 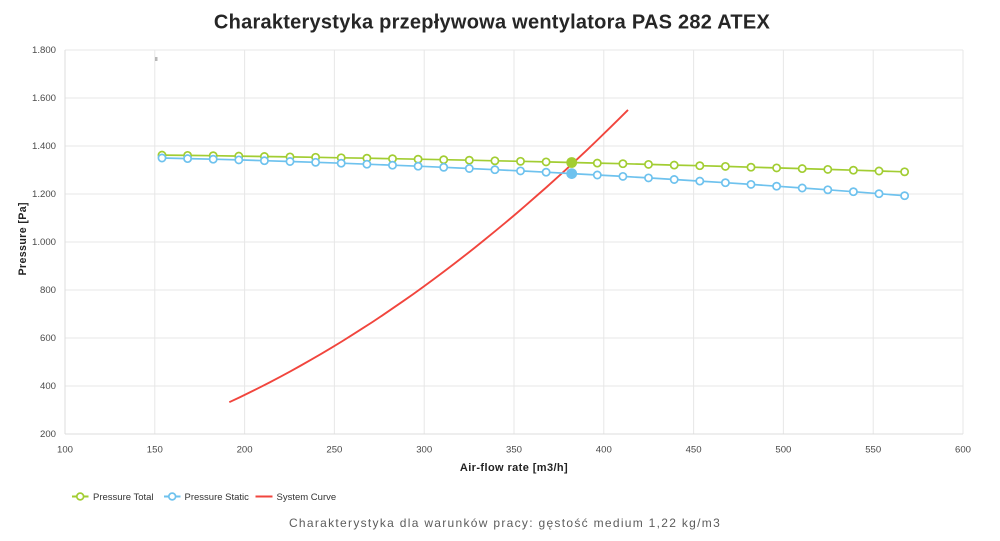 I want to click on svg-text: Pressure [Pa], so click(x=23, y=239).